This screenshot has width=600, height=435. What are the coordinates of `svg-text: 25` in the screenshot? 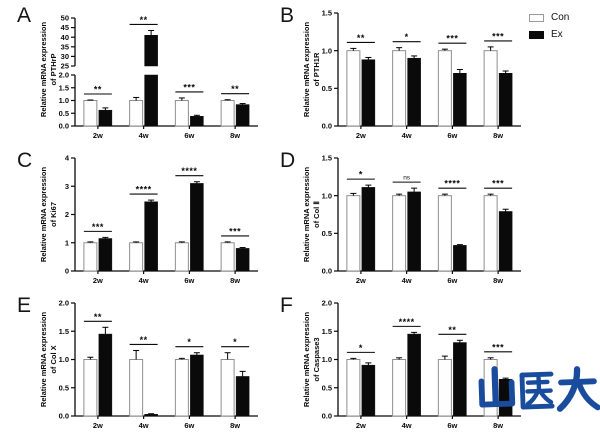 It's located at (65, 66).